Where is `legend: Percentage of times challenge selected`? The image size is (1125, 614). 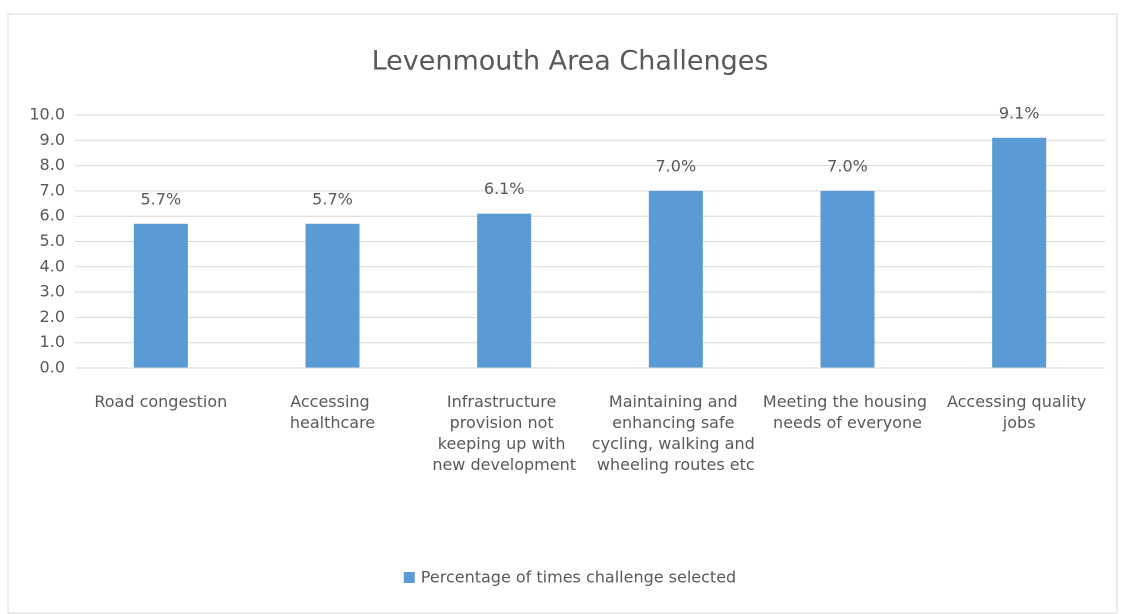
legend: Percentage of times challenge selected is located at coordinates (569, 577).